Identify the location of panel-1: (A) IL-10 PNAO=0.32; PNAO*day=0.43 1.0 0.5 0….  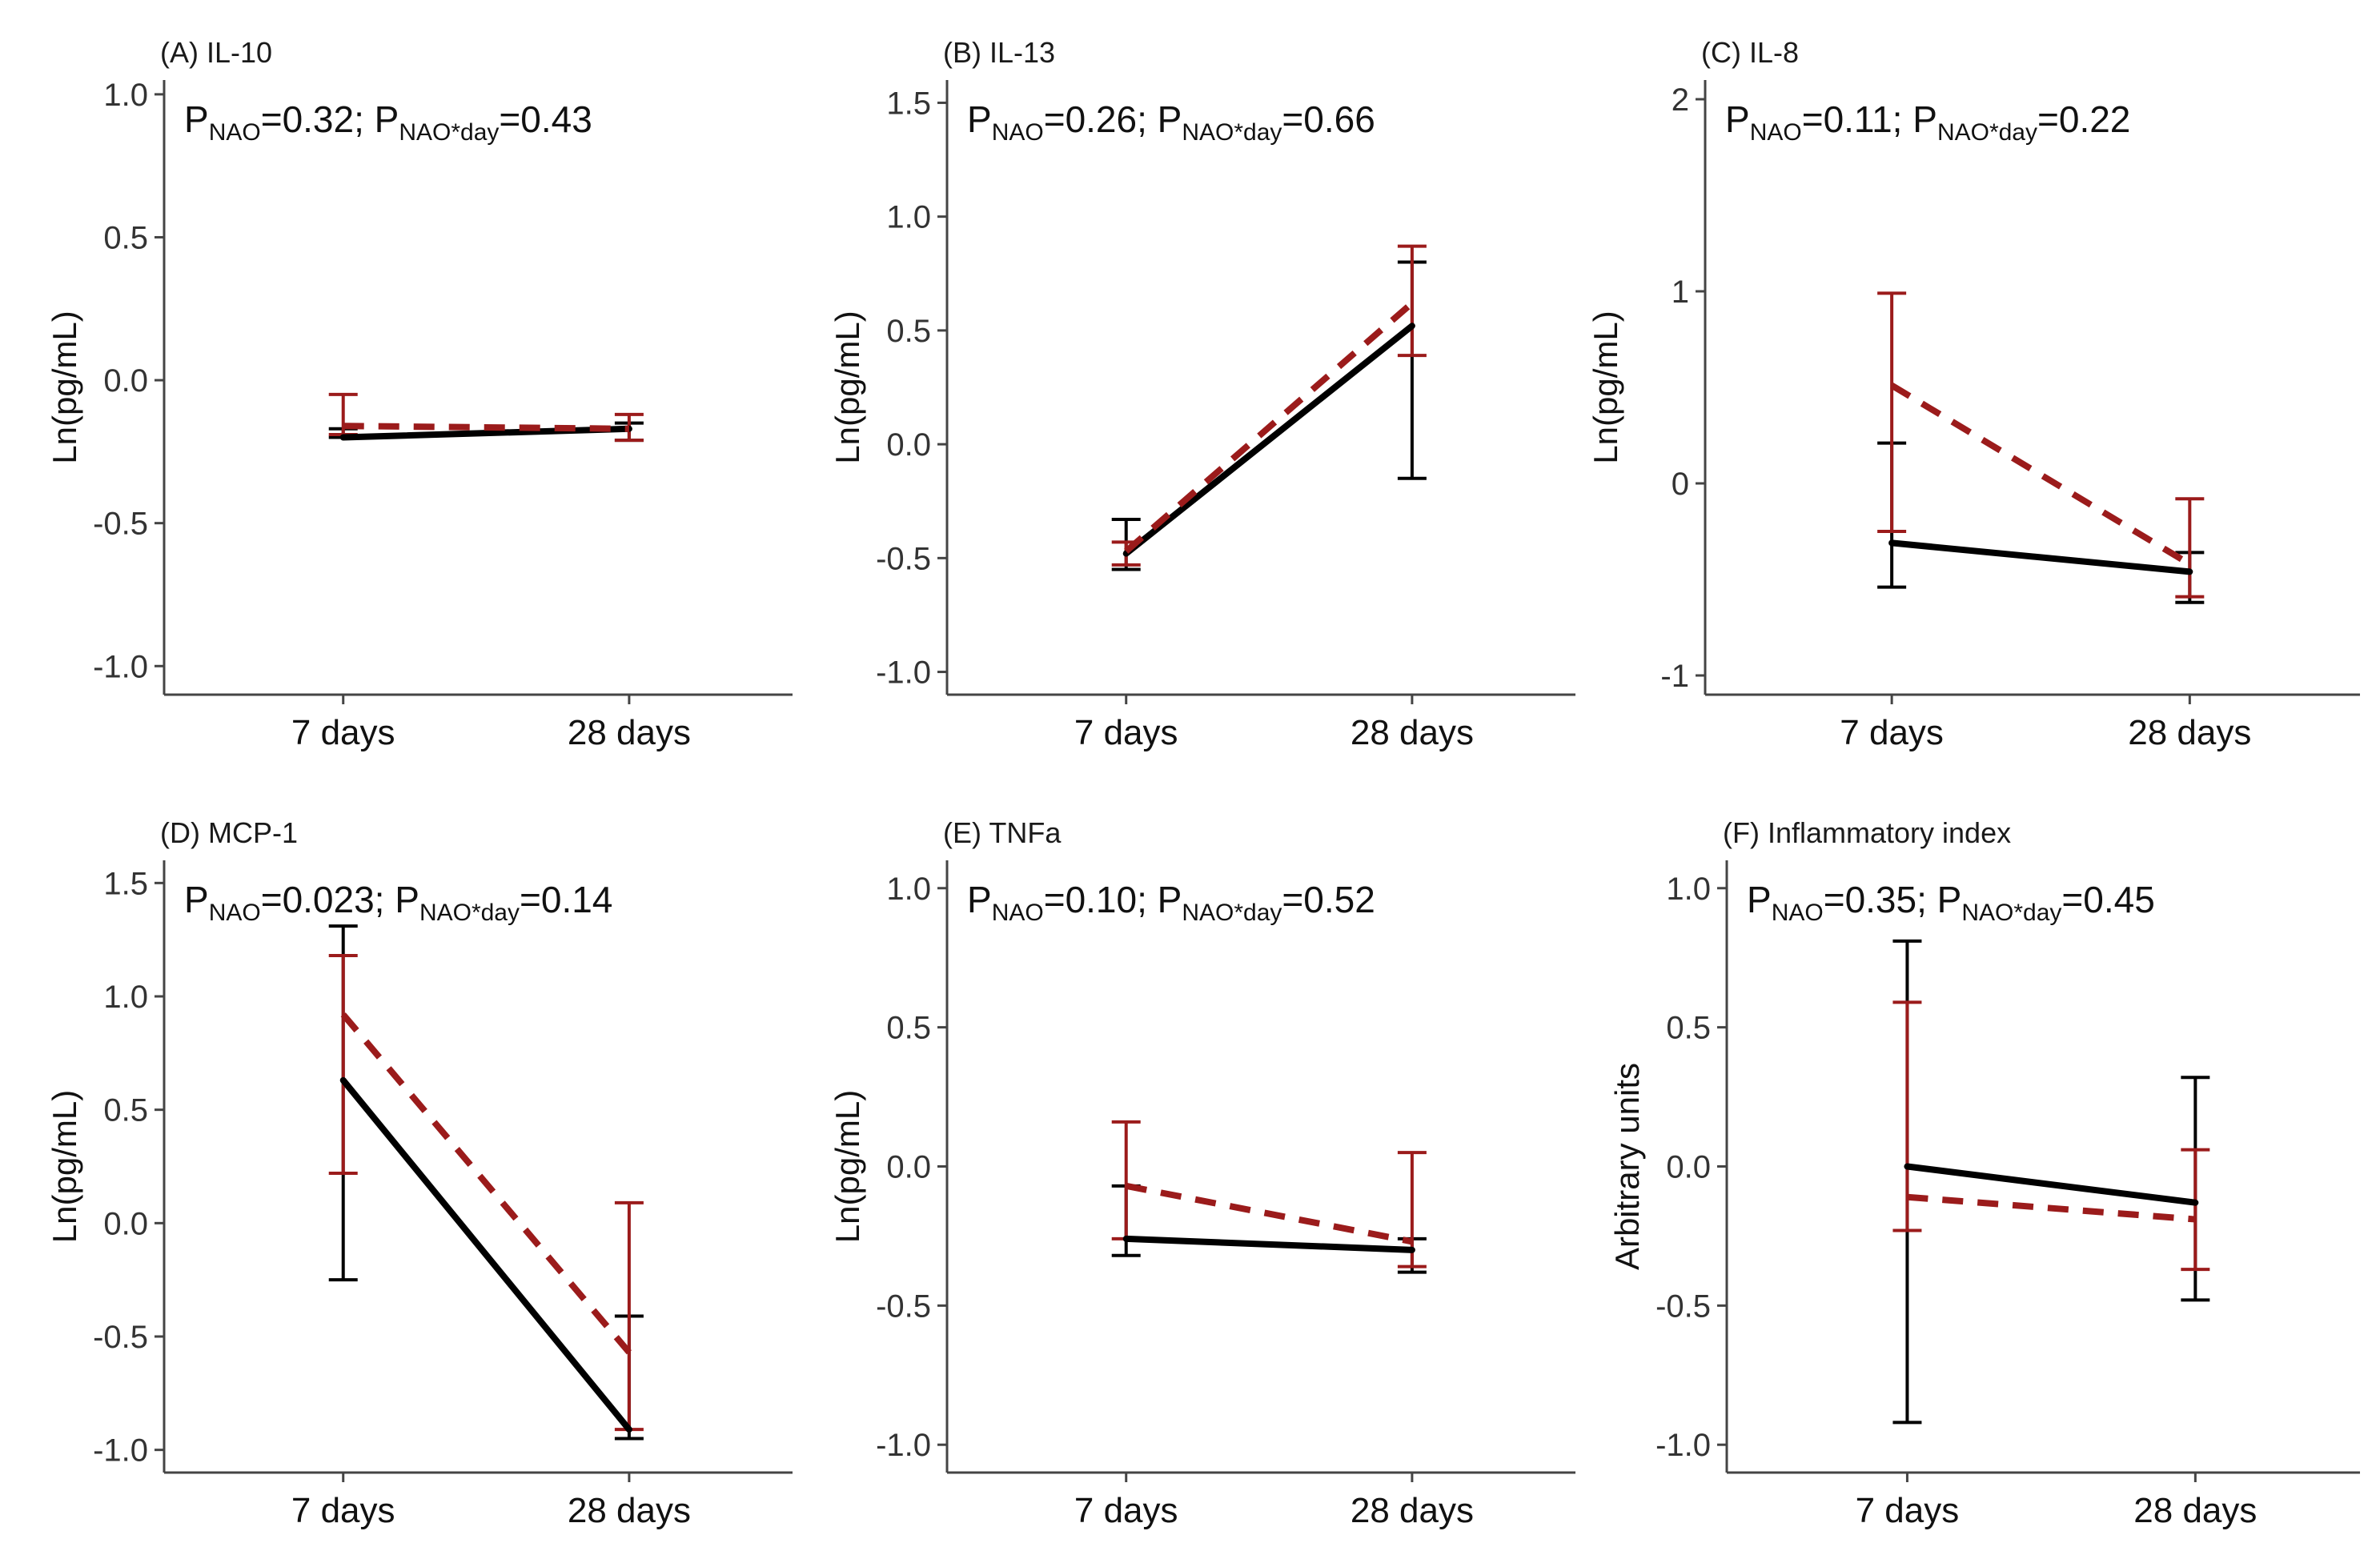
(419, 394).